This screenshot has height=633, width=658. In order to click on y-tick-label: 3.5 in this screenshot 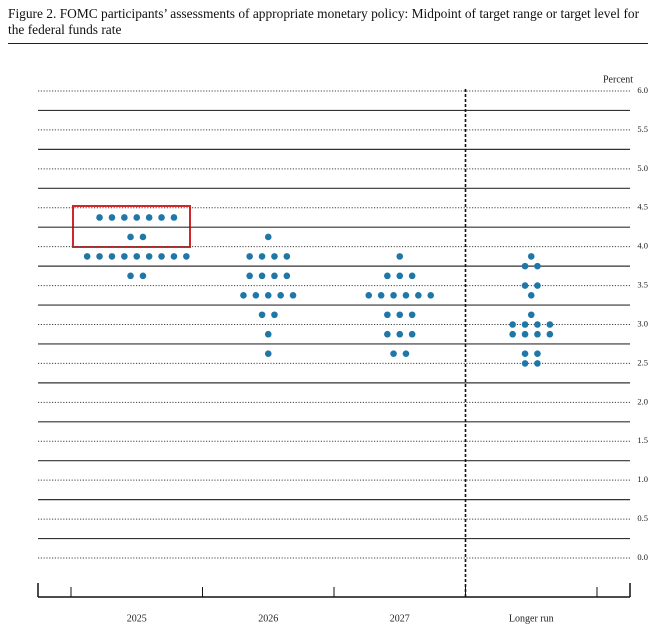, I will do `click(642, 285)`.